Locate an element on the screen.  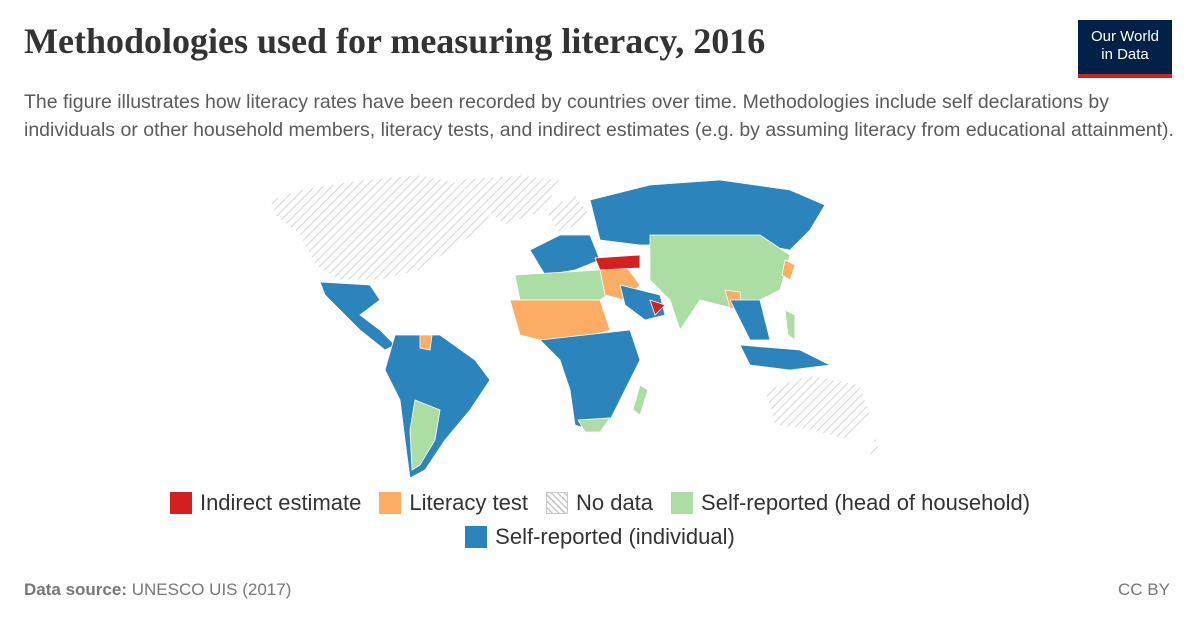
legend-item: Self-reported (individual) is located at coordinates (600, 537).